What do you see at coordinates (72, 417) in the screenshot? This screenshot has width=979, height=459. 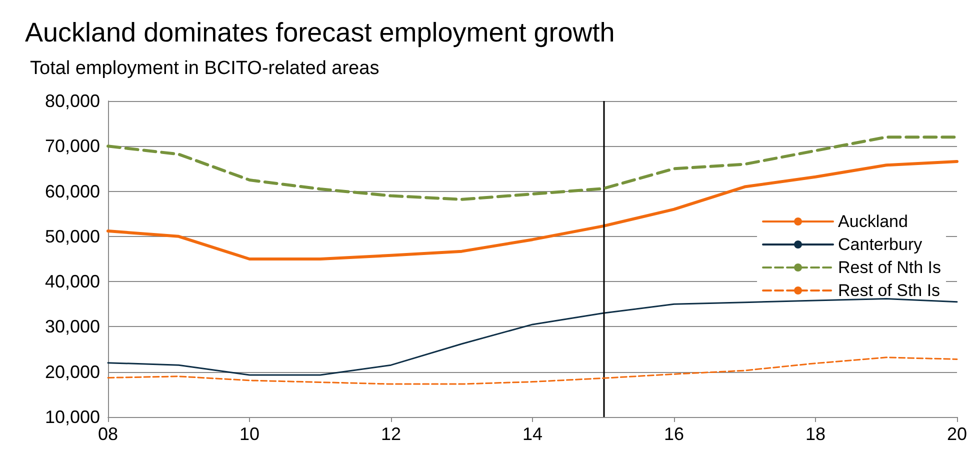 I see `y-tick-label: 10,000` at bounding box center [72, 417].